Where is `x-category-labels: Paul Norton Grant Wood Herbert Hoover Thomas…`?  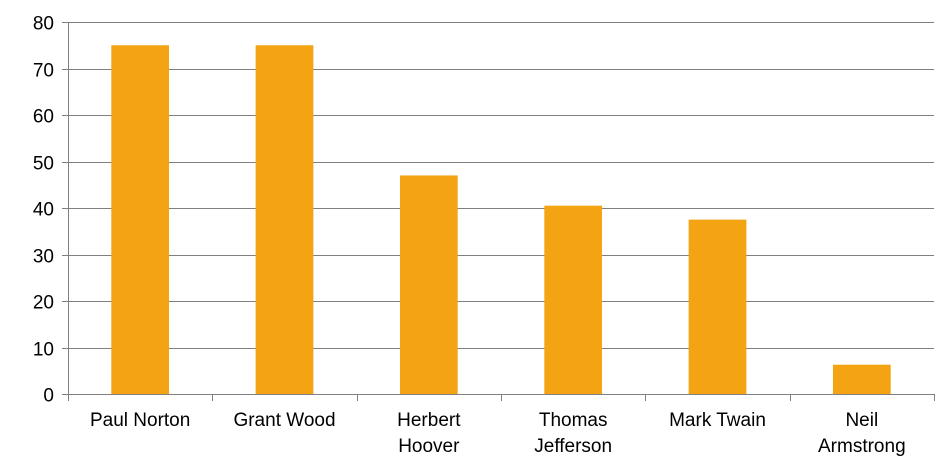
x-category-labels: Paul Norton Grant Wood Herbert Hoover Thomas… is located at coordinates (498, 433).